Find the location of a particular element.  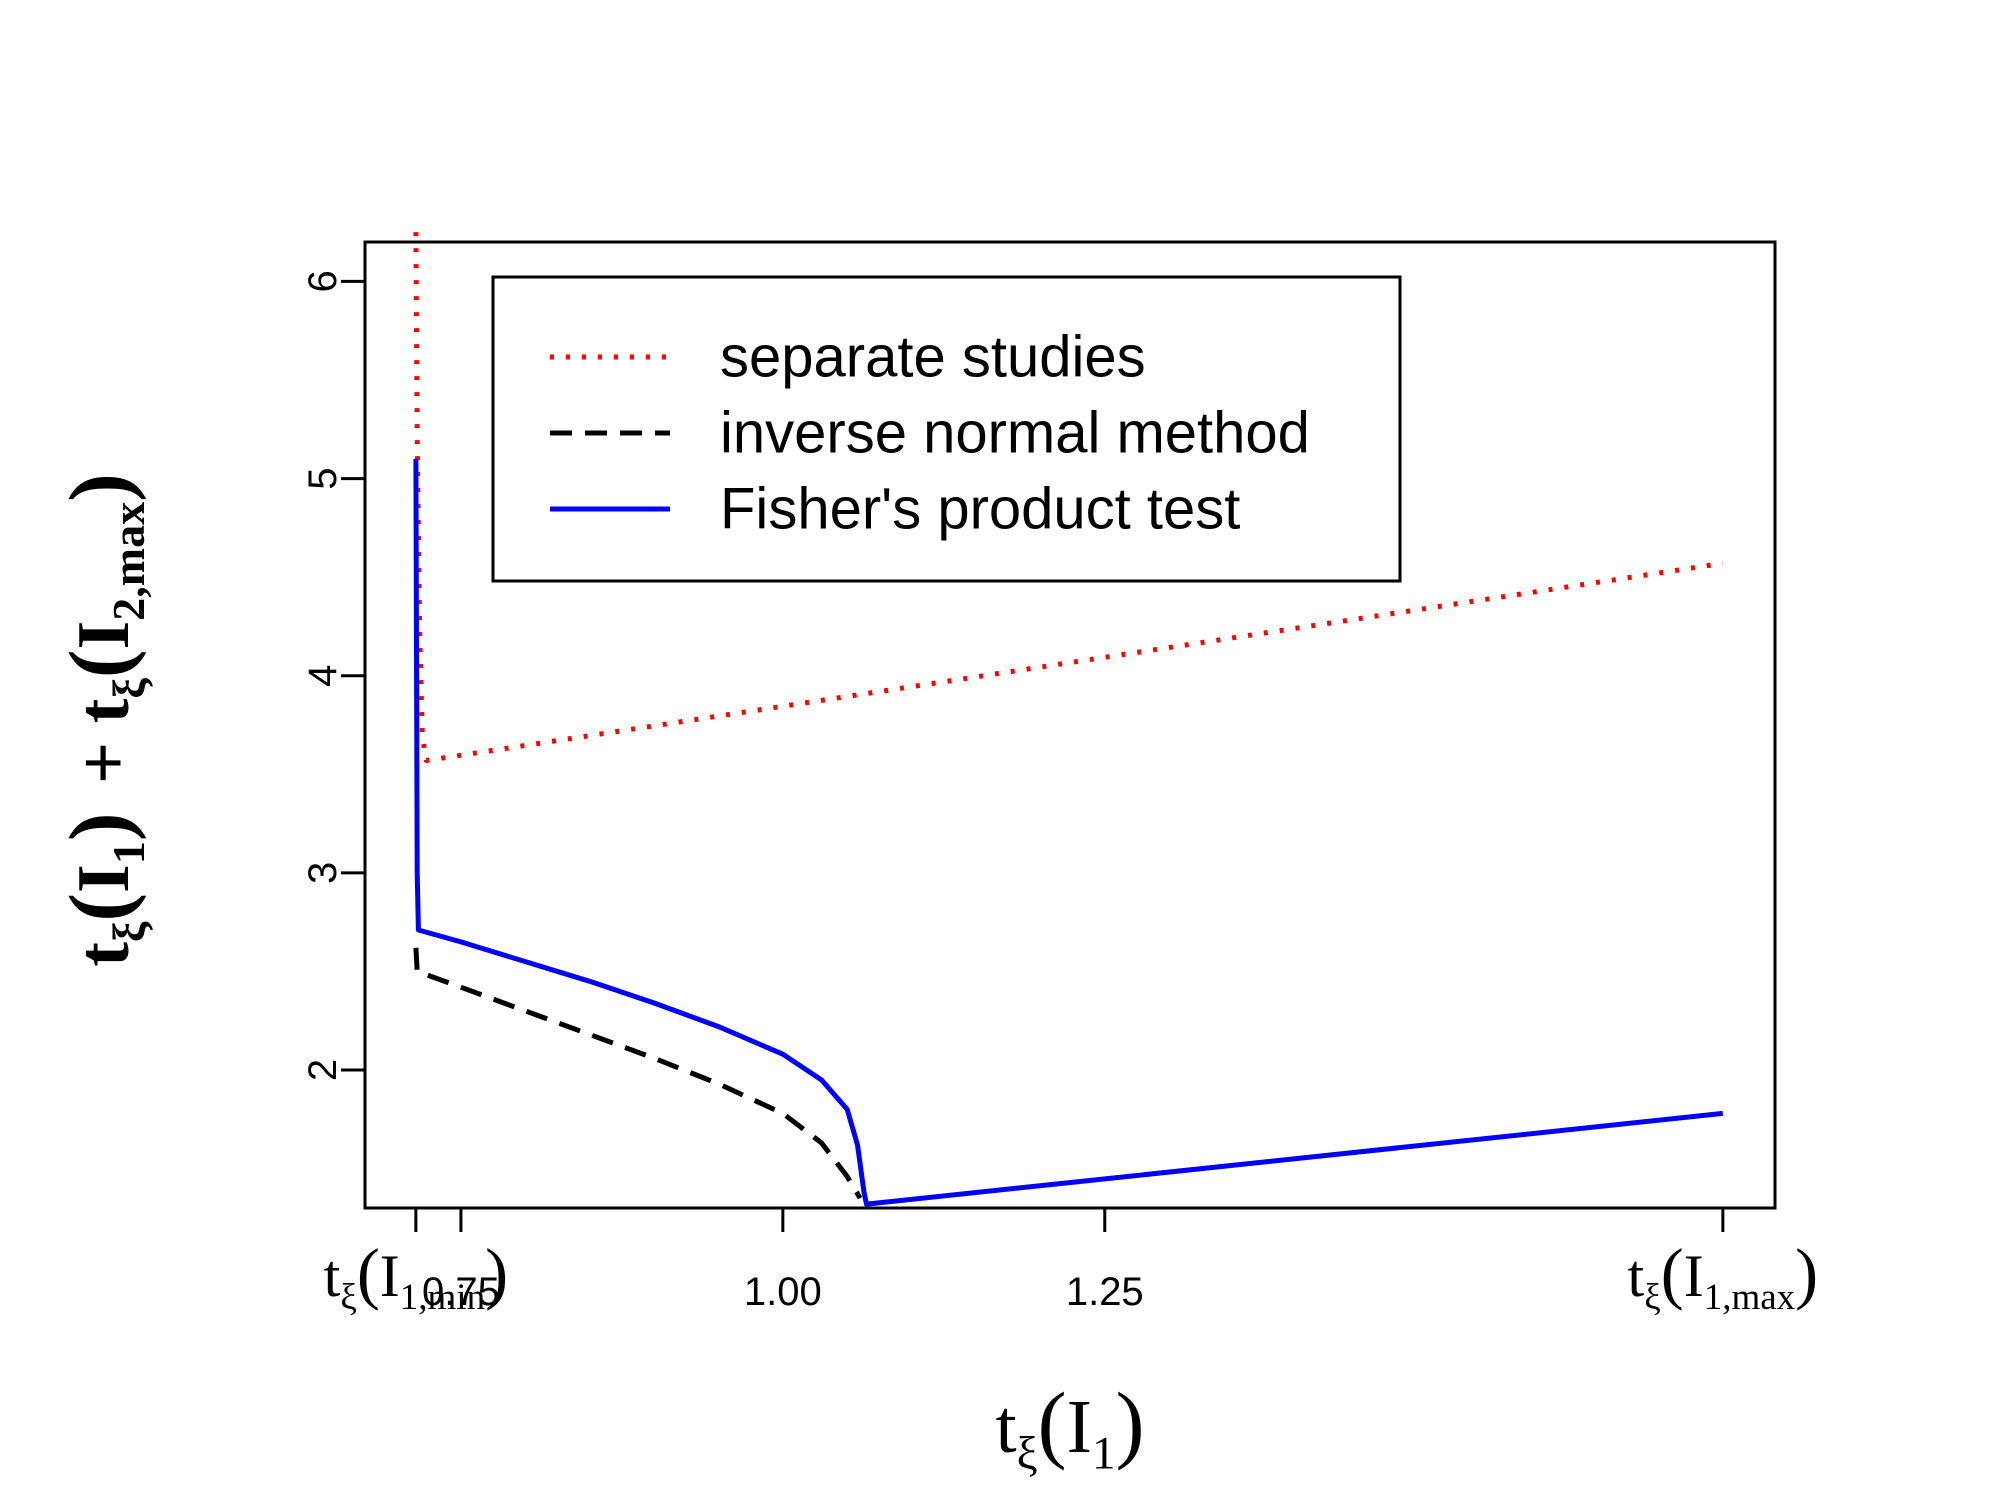

x-axis-title: tξ(I1) is located at coordinates (1069, 1427).